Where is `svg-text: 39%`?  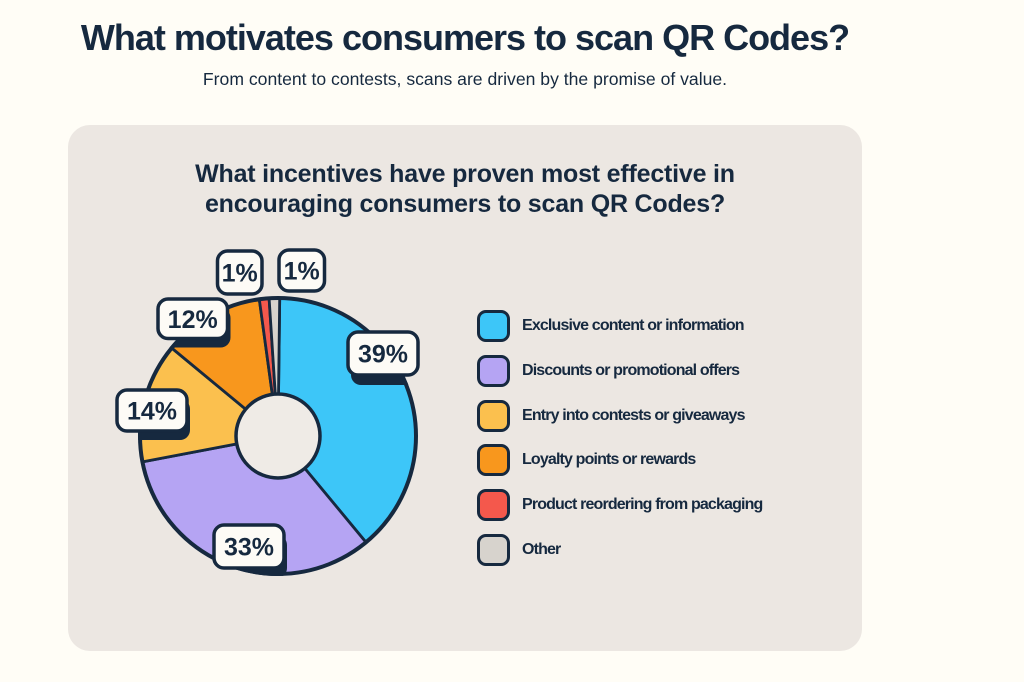 svg-text: 39% is located at coordinates (383, 355).